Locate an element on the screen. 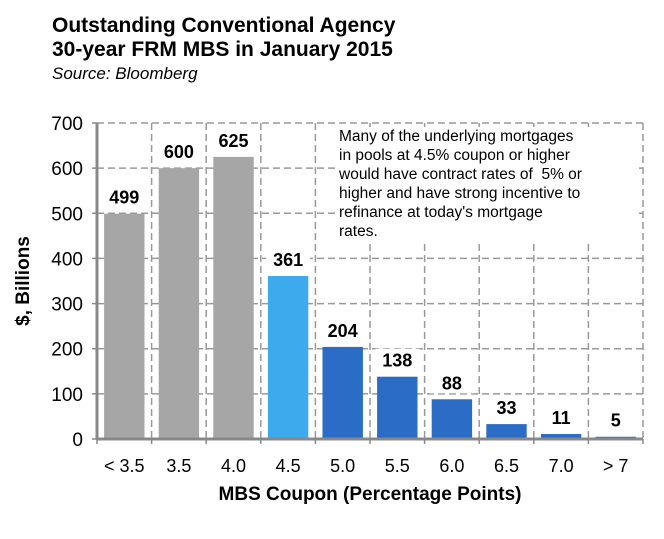 The width and height of the screenshot is (664, 539). data-label: 600 is located at coordinates (179, 152).